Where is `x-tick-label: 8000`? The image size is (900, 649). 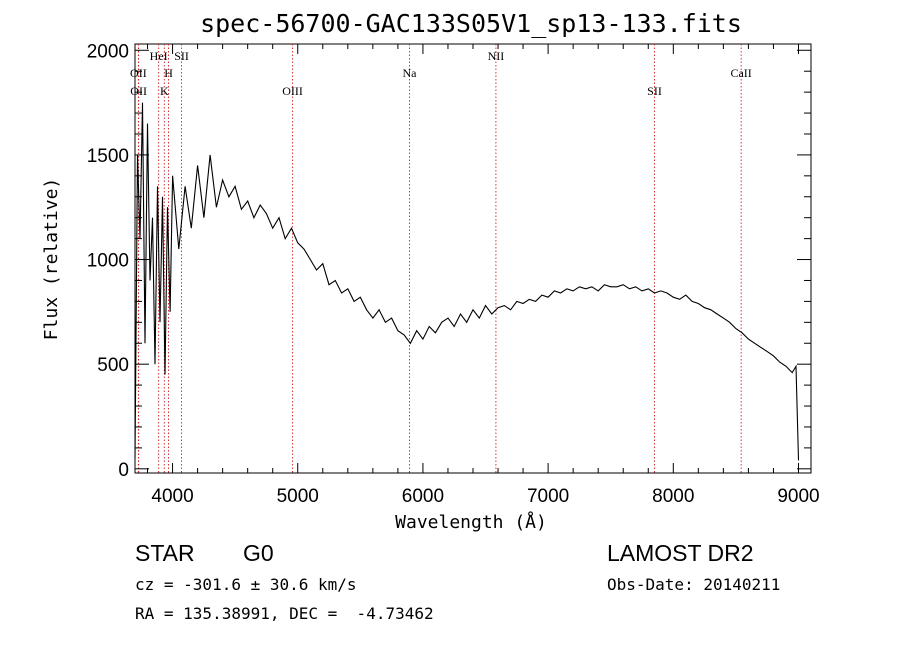
x-tick-label: 8000 is located at coordinates (673, 496).